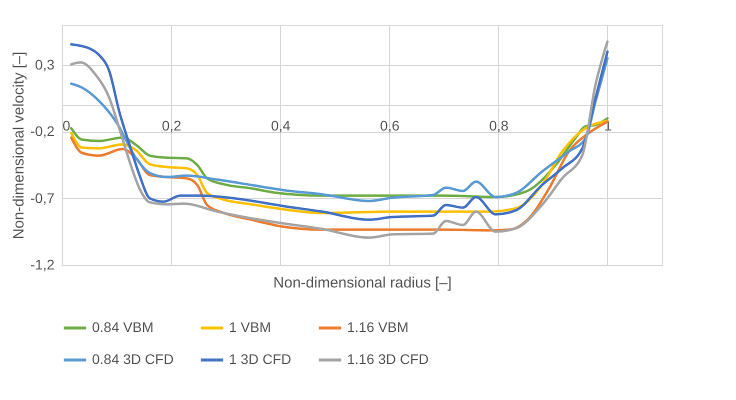  What do you see at coordinates (250, 327) in the screenshot?
I see `legend-label: 1 VBM` at bounding box center [250, 327].